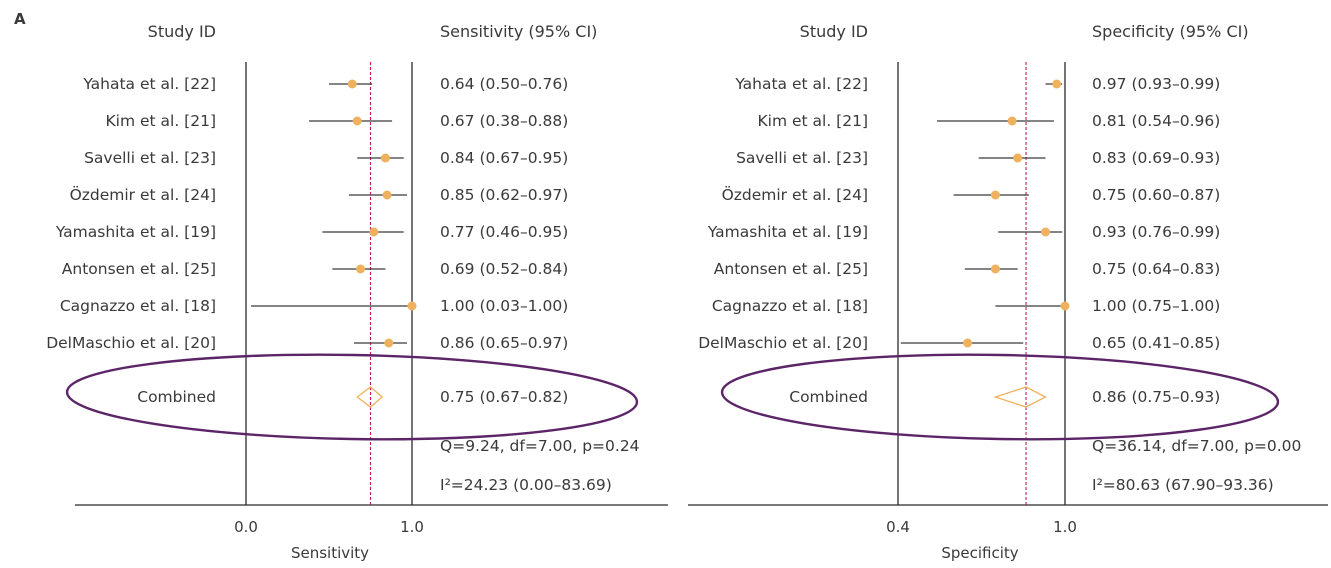 Image resolution: width=1331 pixels, height=568 pixels. Describe the element at coordinates (246, 527) in the screenshot. I see `x-tick-label: 0.0` at that location.